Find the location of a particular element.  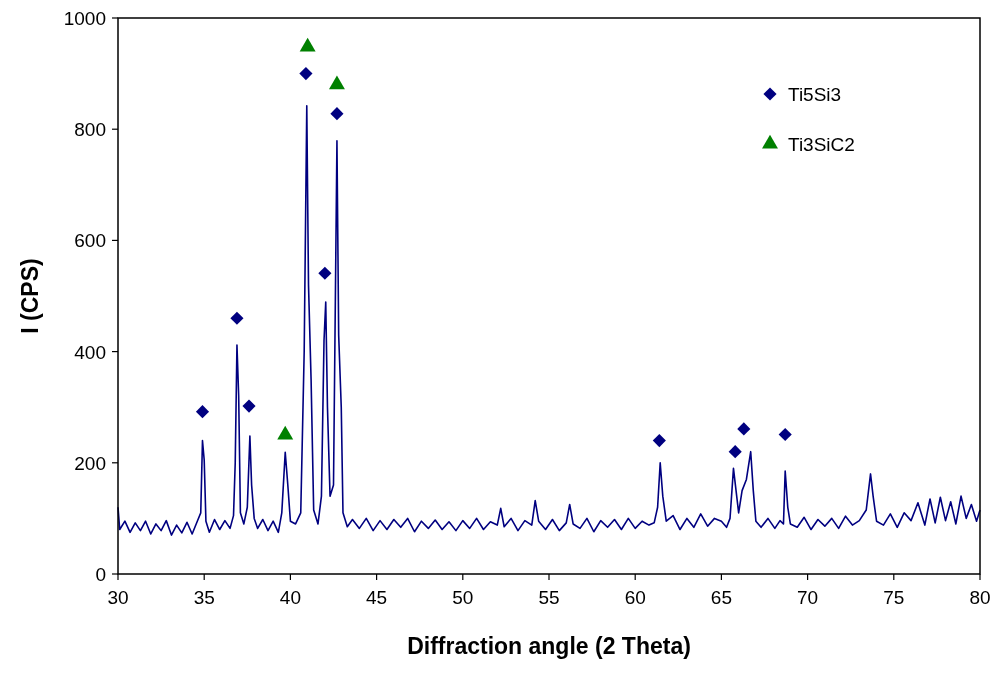

x-axis-title: Diffraction angle (2 Theta) is located at coordinates (549, 646).